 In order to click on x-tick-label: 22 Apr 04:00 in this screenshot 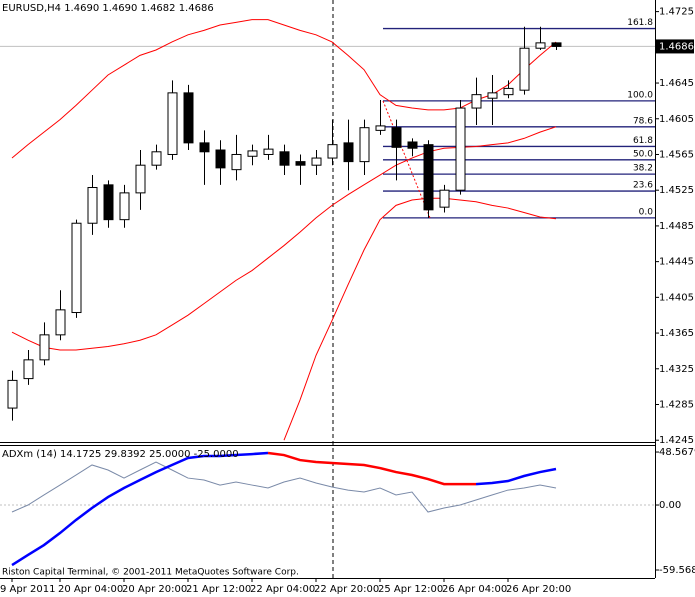, I will do `click(282, 589)`.